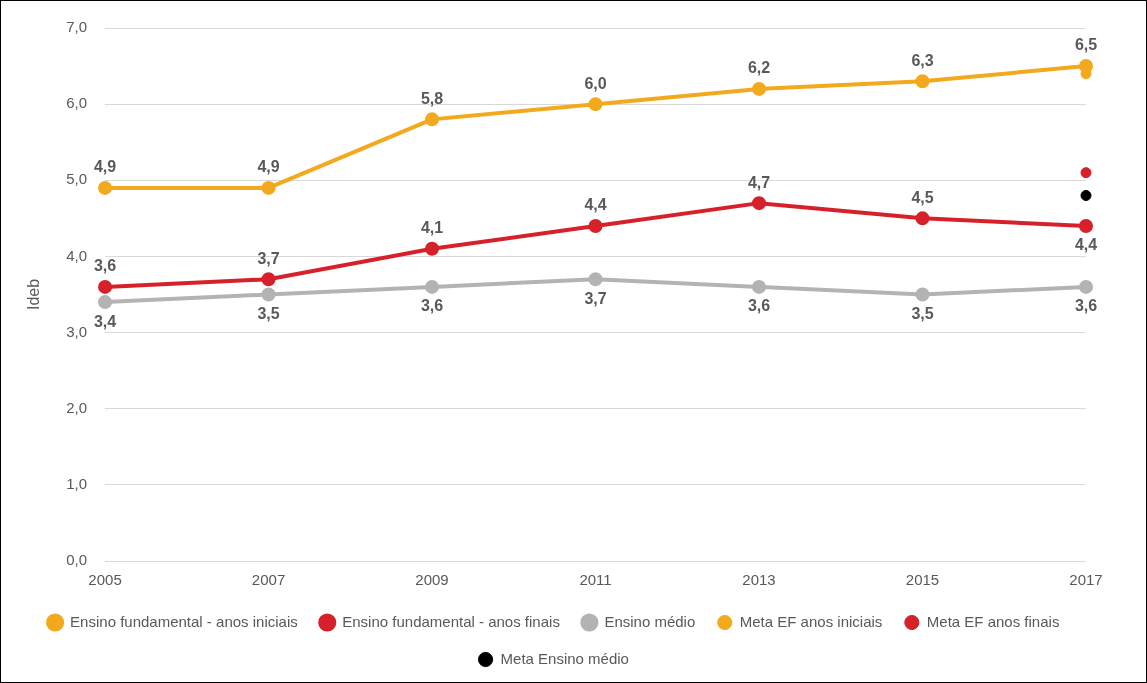  Describe the element at coordinates (432, 580) in the screenshot. I see `x-tick-label: 2009` at that location.